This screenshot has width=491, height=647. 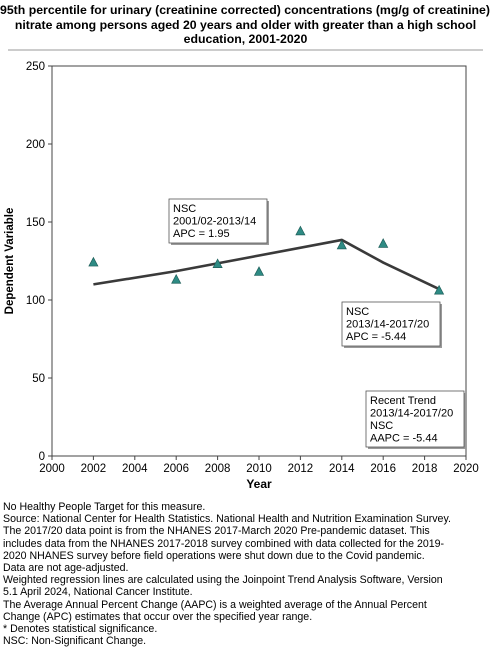 What do you see at coordinates (66, 568) in the screenshot?
I see `footnote-line: Data are not age-adjusted.` at bounding box center [66, 568].